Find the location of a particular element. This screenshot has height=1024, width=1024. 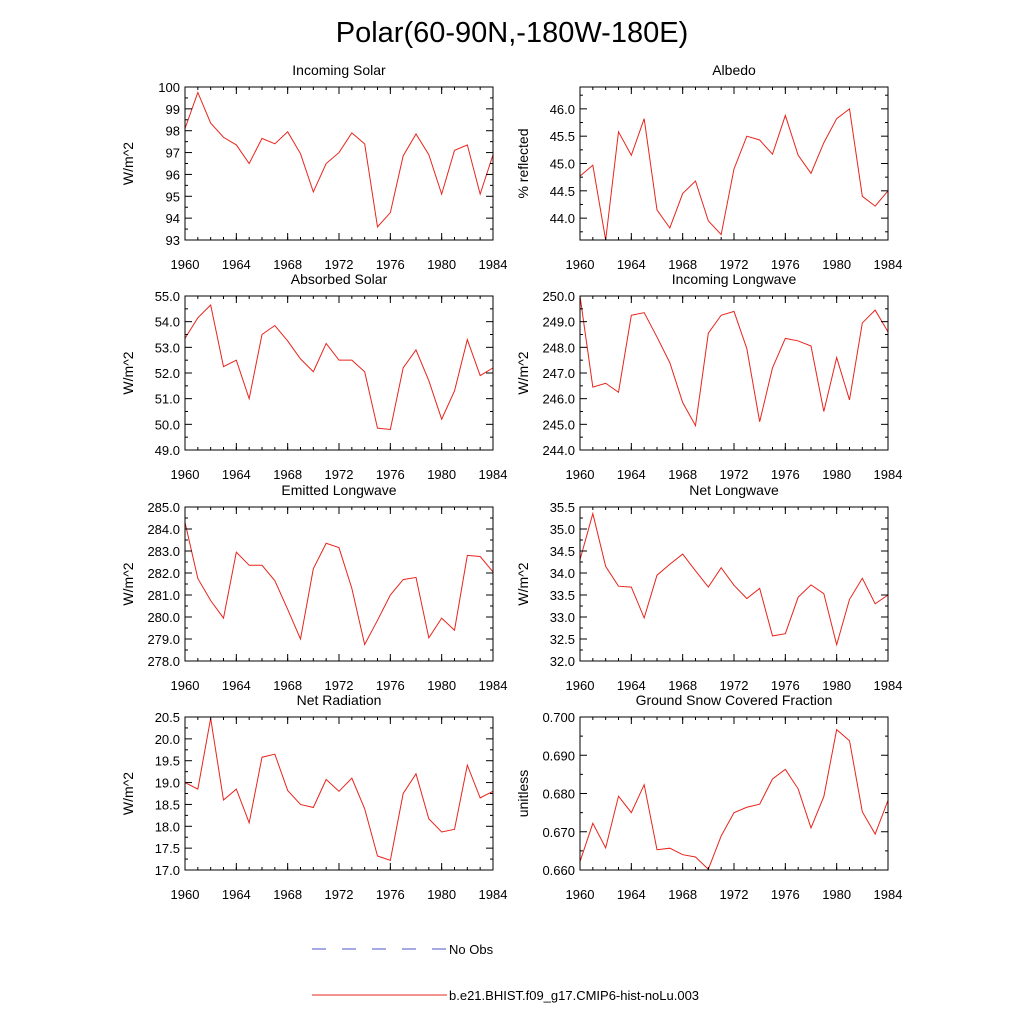

y-tick-label: 0.700 is located at coordinates (558, 717).